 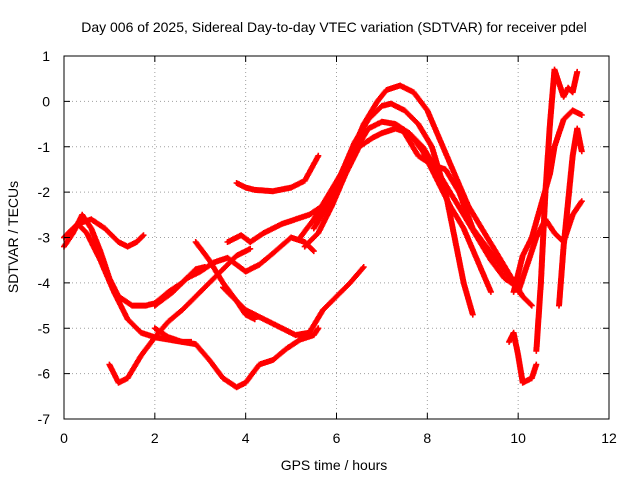 I want to click on y-tick-label: -2, so click(x=44, y=192).